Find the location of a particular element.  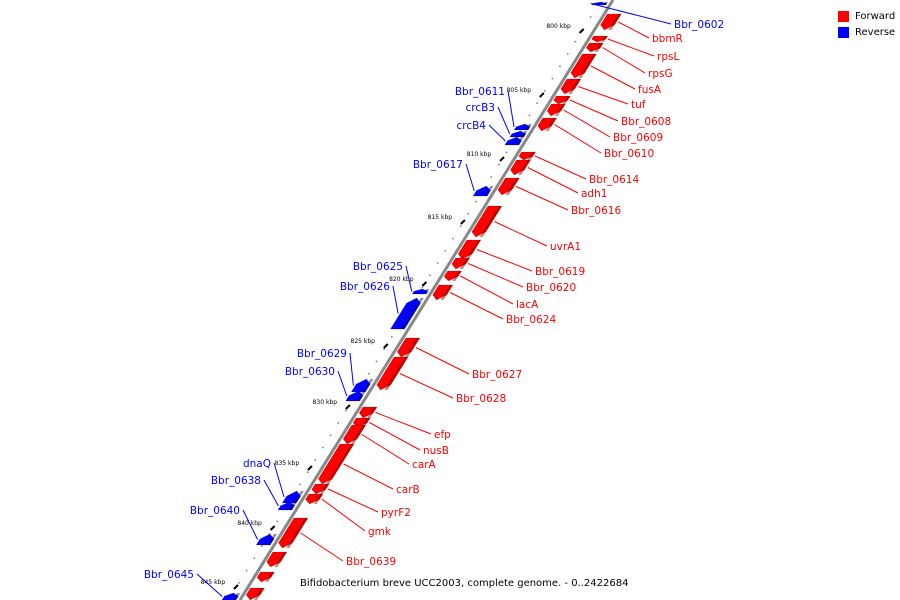

gene-label: Bbr_0638 is located at coordinates (236, 481).